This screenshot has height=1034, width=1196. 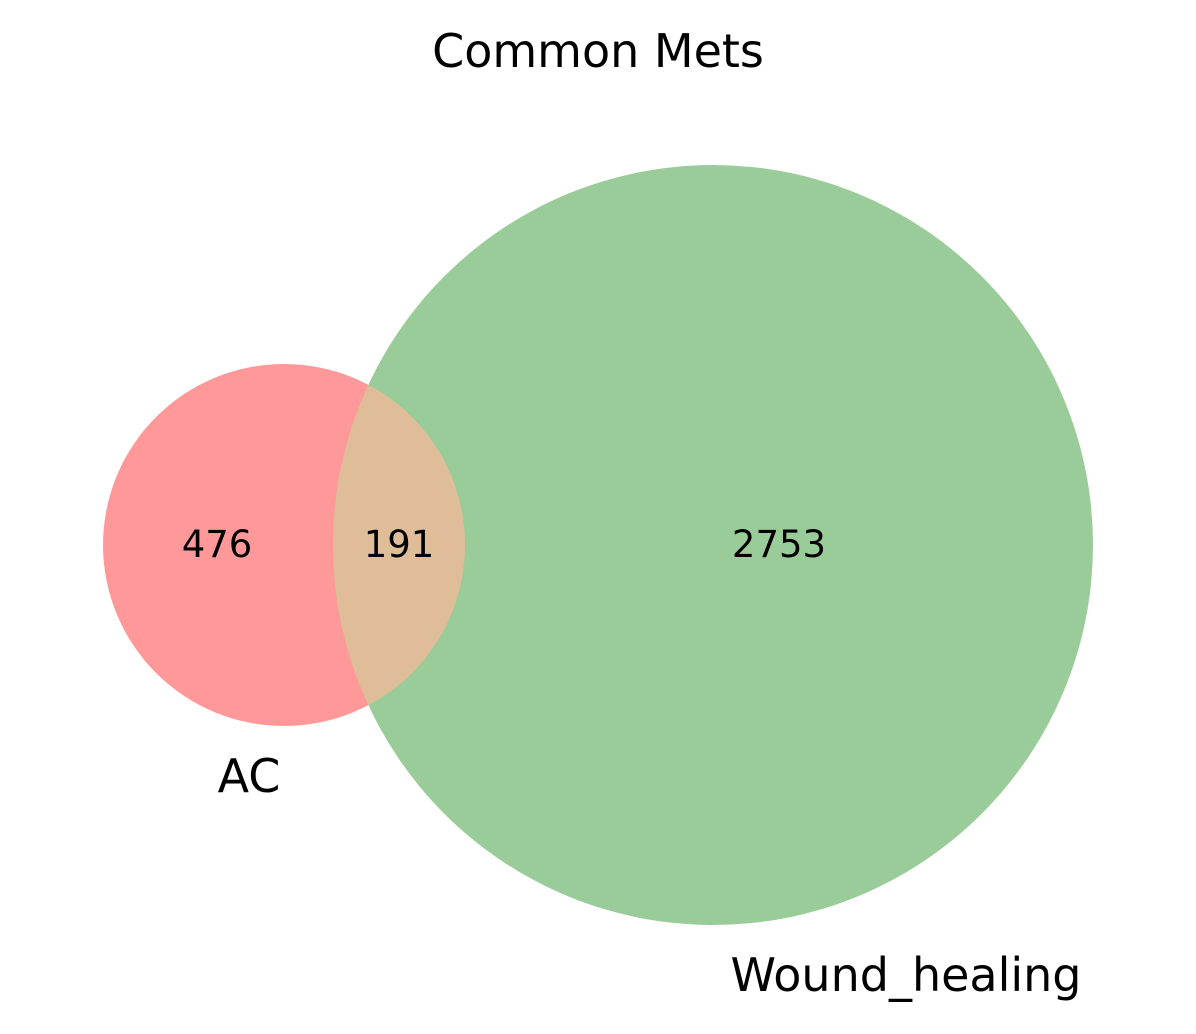 What do you see at coordinates (249, 776) in the screenshot?
I see `set-ac-label: AC` at bounding box center [249, 776].